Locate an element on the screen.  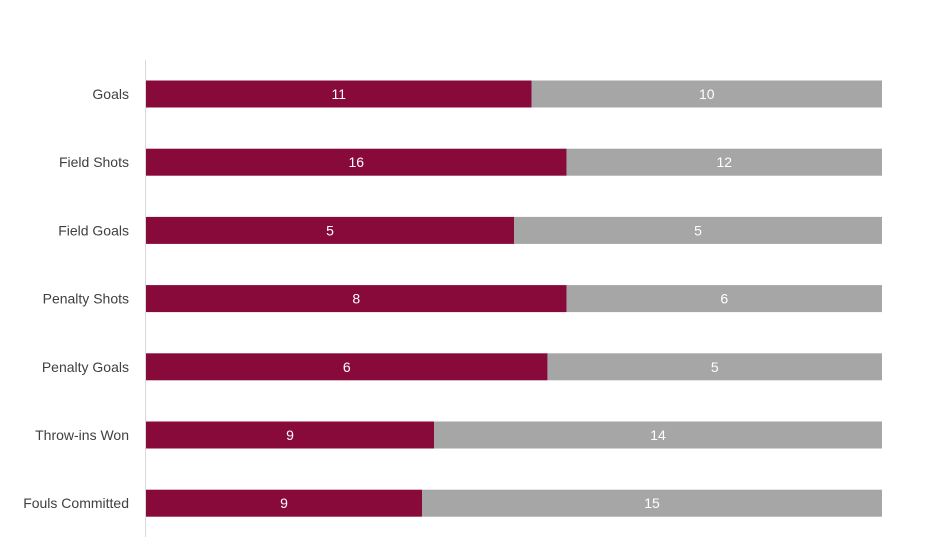
data-label: 10 is located at coordinates (707, 94).